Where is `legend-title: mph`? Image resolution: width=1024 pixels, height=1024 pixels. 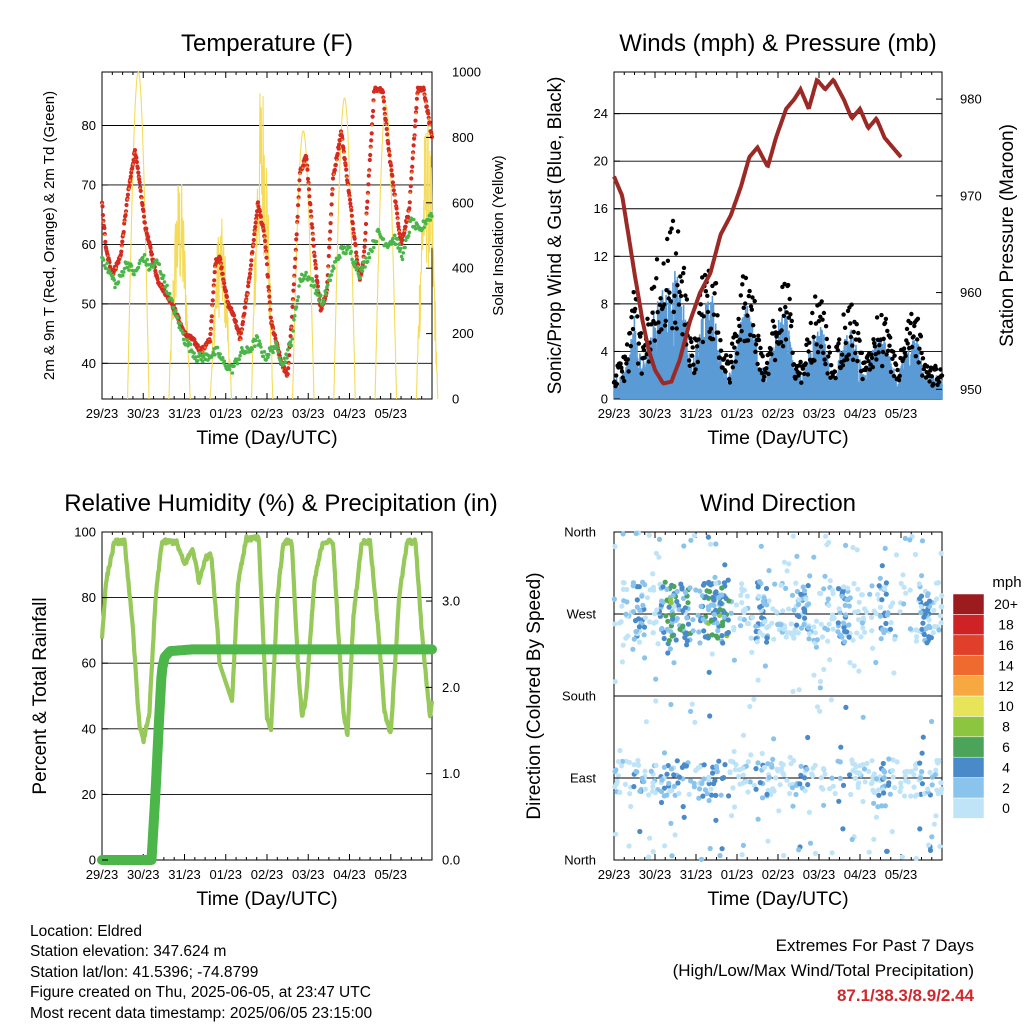
legend-title: mph is located at coordinates (1006, 582).